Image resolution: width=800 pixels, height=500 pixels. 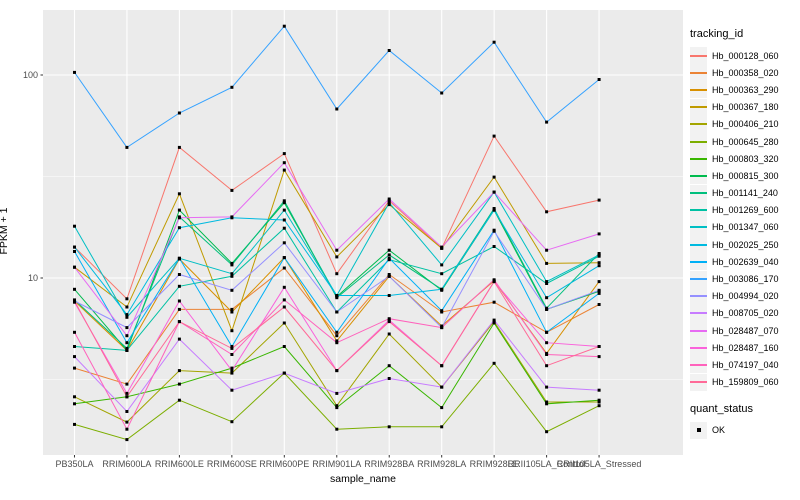 I want to click on x-tick-label: RRIM901LA, so click(x=336, y=464).